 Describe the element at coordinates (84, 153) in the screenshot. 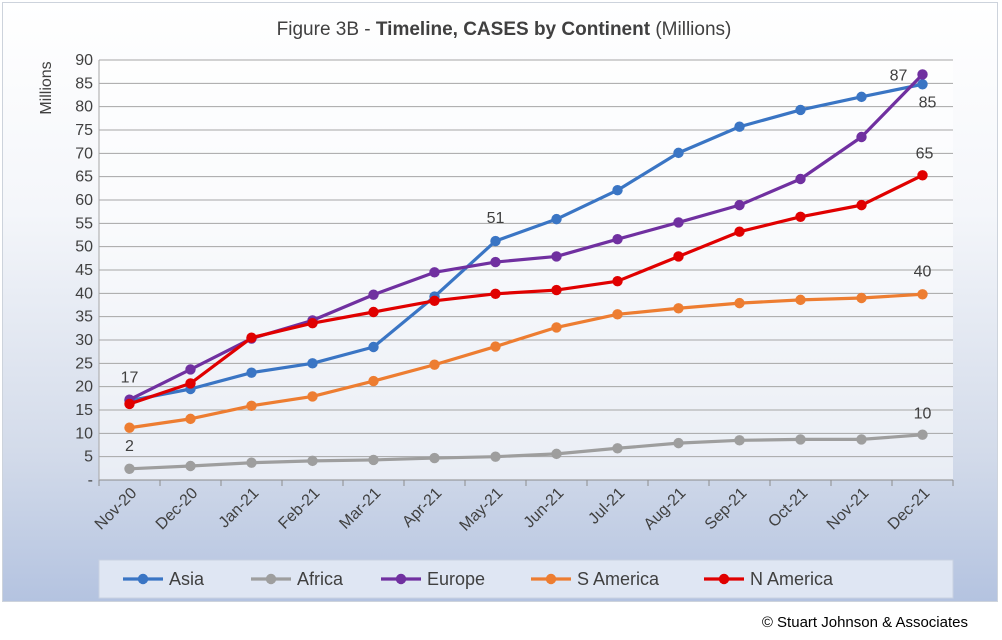

I see `y-tick-label: 70` at that location.